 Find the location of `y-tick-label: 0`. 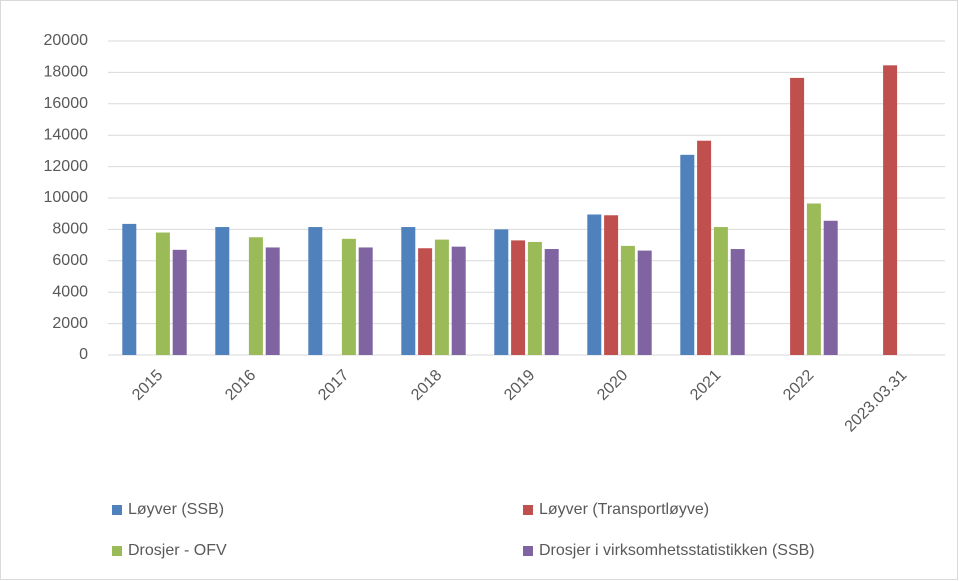

y-tick-label: 0 is located at coordinates (83, 354).